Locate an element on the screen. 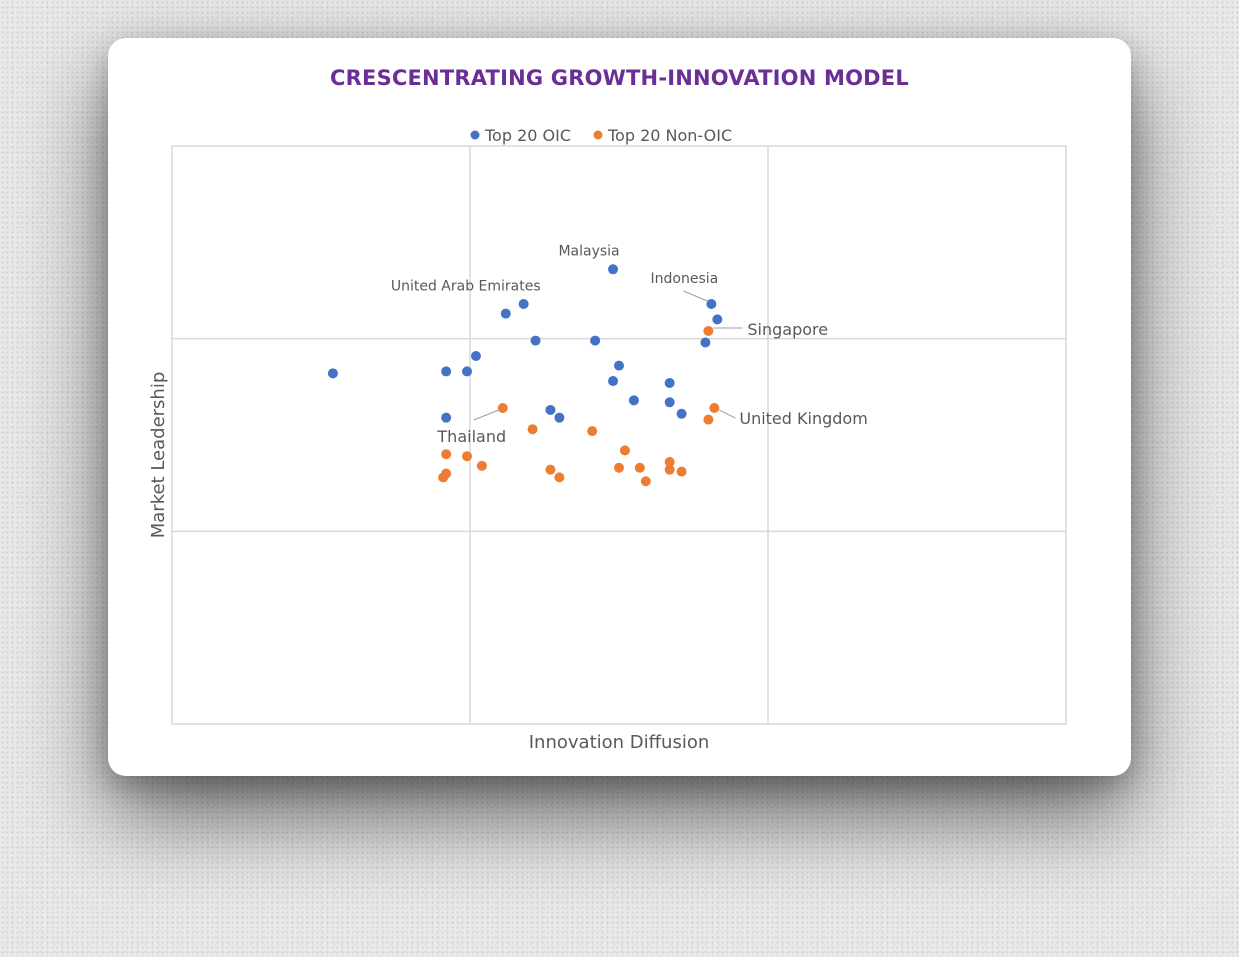 This screenshot has height=957, width=1239. point-annotation: United Arab Emirates is located at coordinates (466, 287).